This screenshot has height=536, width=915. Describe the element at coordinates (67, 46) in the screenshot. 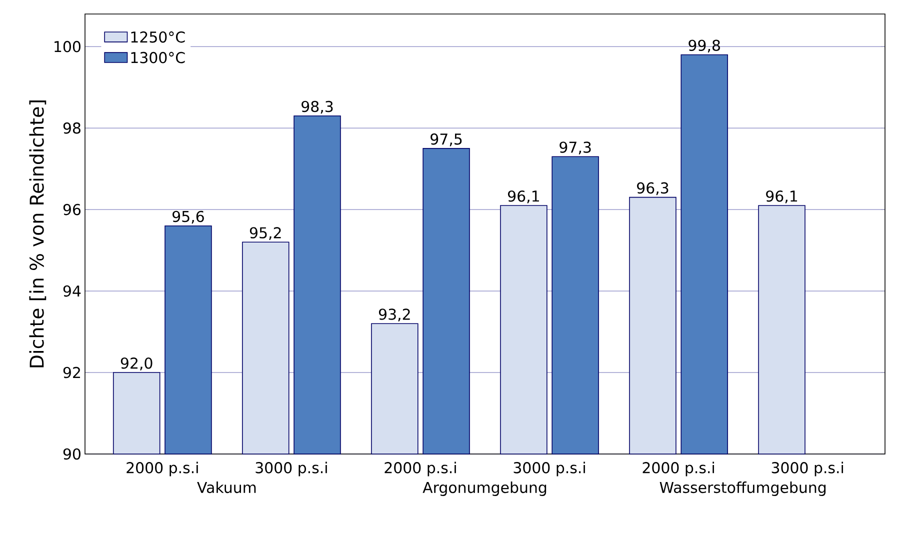

I see `y-tick-label: 100` at that location.